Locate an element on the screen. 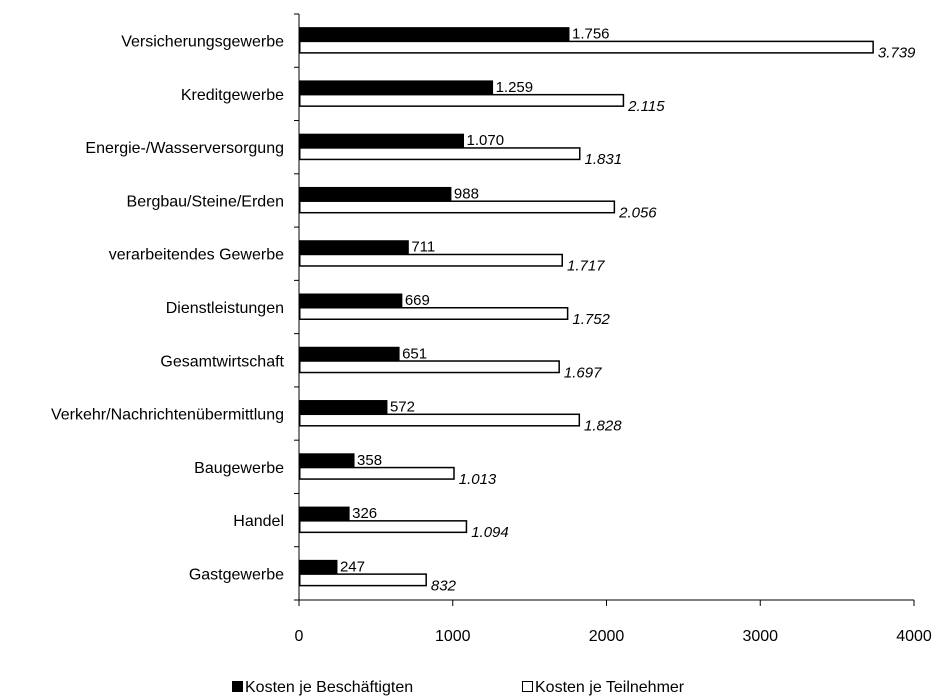 The height and width of the screenshot is (699, 939). x-tick-label: 3000 is located at coordinates (760, 636).